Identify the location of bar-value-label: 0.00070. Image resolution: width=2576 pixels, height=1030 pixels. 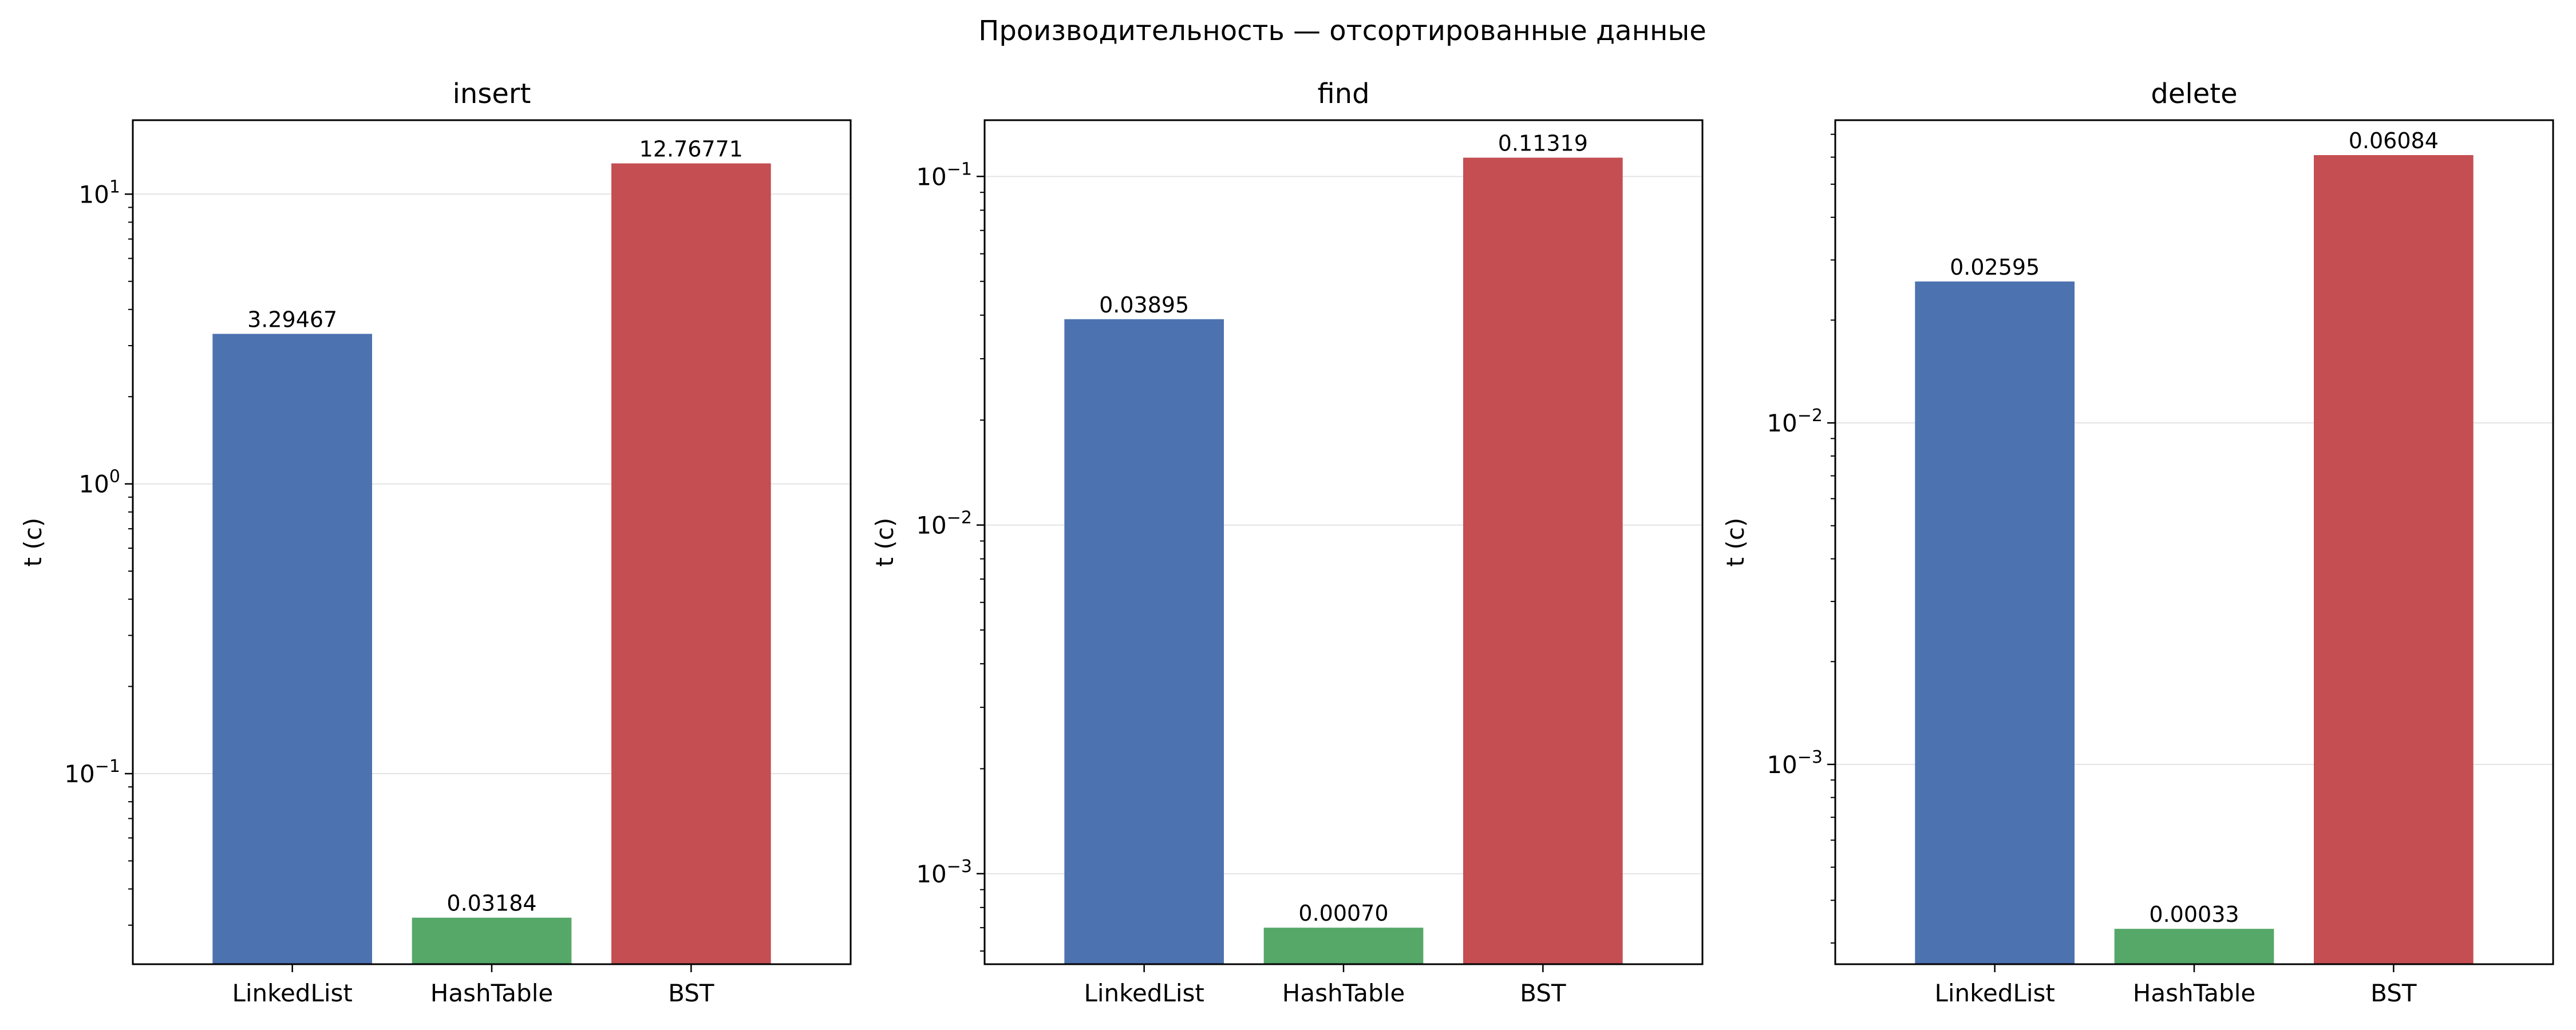
(1343, 913).